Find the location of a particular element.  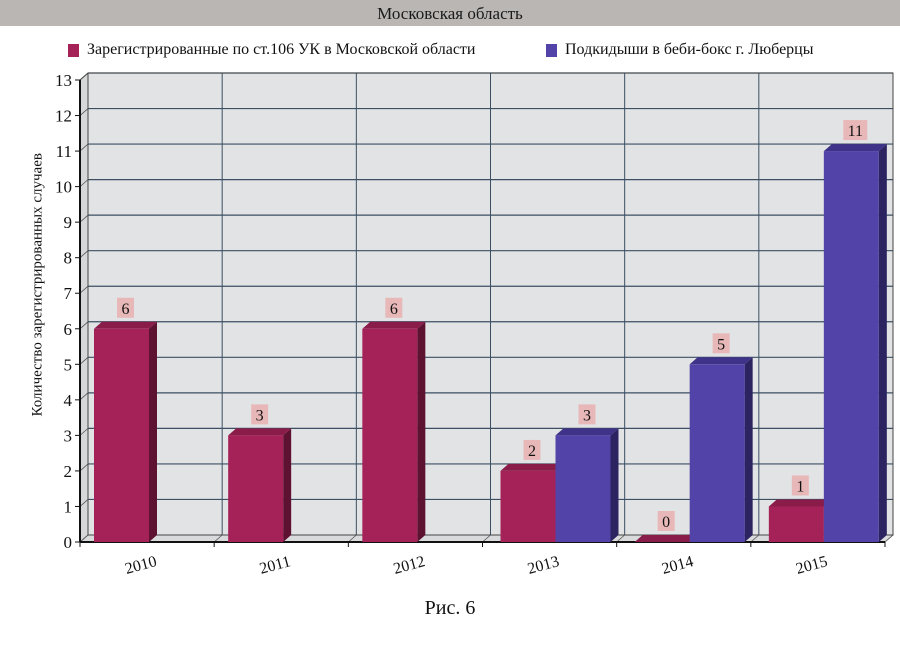

data-label: 1 is located at coordinates (800, 486).